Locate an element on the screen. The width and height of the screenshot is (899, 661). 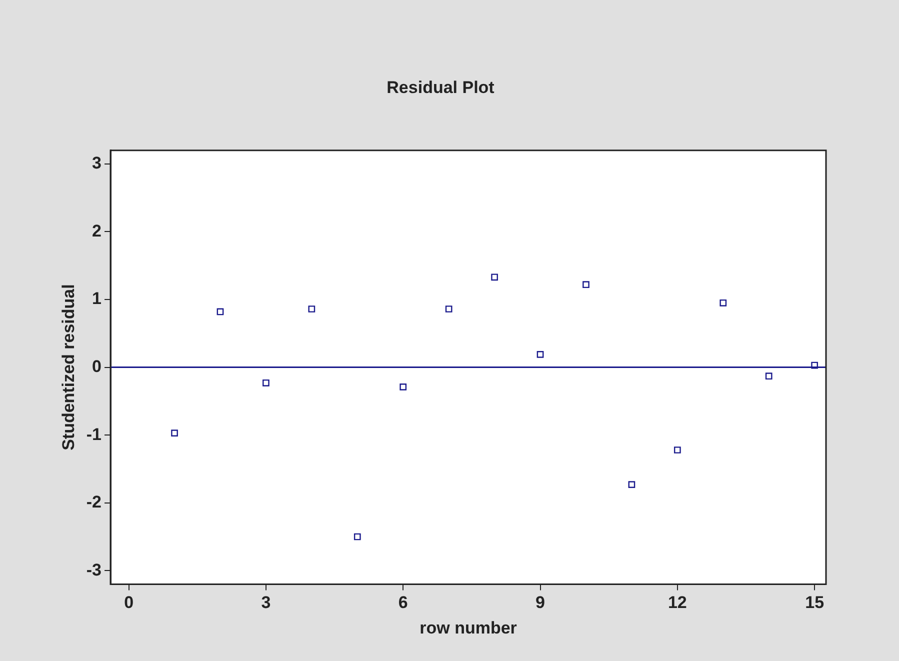
y-tick-label: 0 is located at coordinates (97, 366).